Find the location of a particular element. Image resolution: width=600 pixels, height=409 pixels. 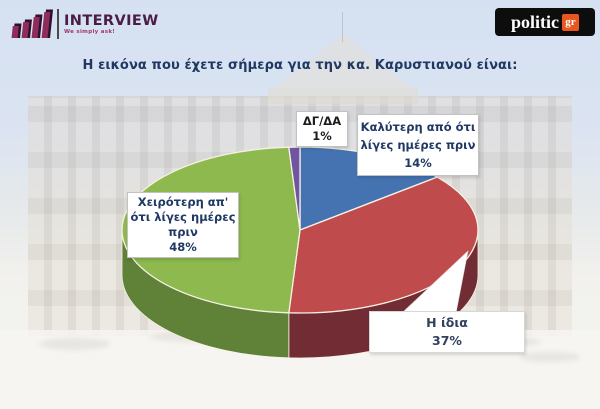

label-box-xeiroteri: Χειρότερη απ' ότι λίγες ημέρες πριν 48% is located at coordinates (183, 225).